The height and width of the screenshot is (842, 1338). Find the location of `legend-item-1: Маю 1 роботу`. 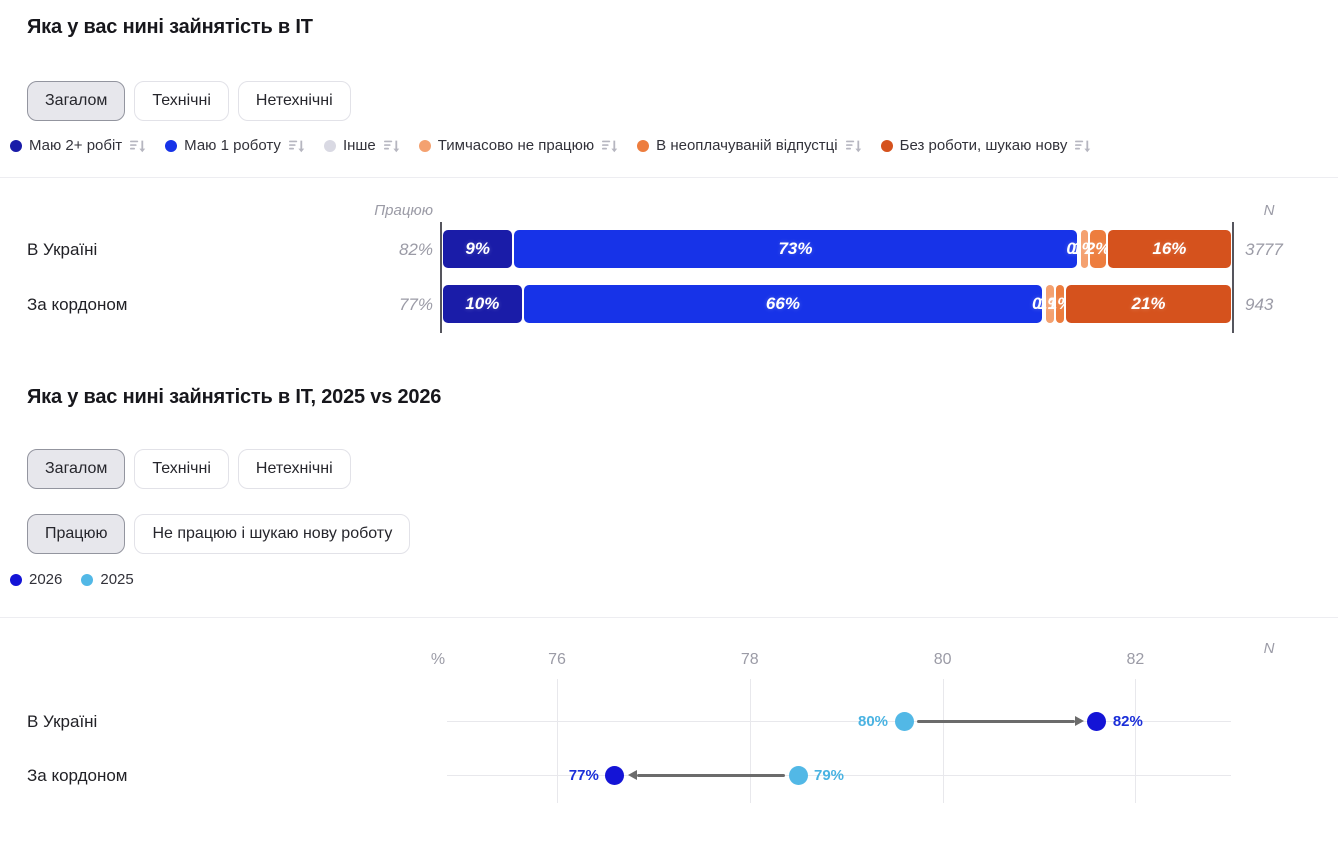

legend-item-1: Маю 1 роботу is located at coordinates (235, 145).